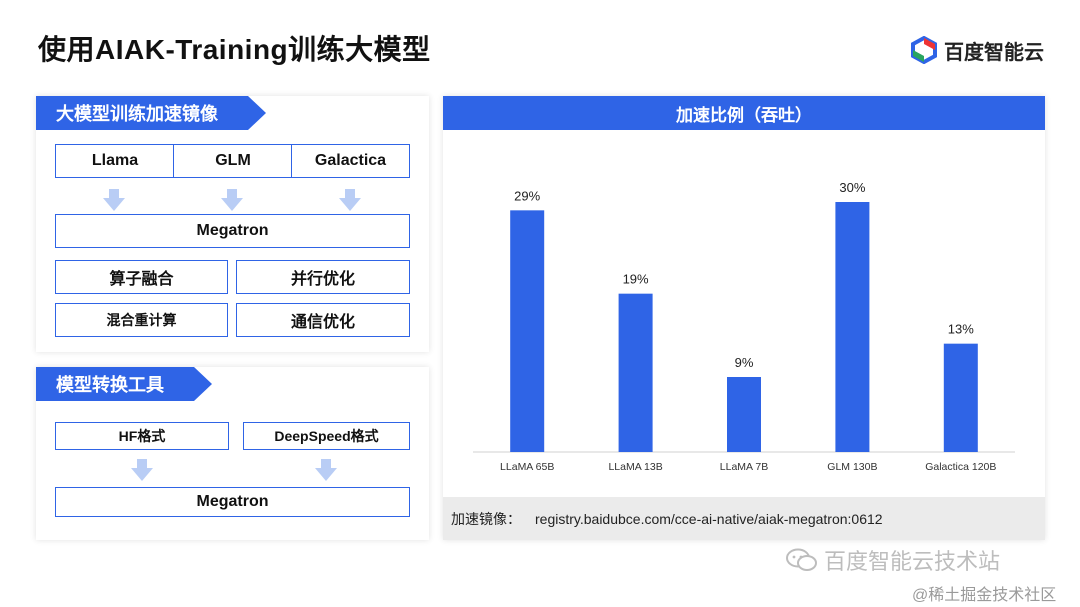 The image size is (1080, 607). Describe the element at coordinates (960, 467) in the screenshot. I see `x-tick-label: Galactica 120B` at that location.